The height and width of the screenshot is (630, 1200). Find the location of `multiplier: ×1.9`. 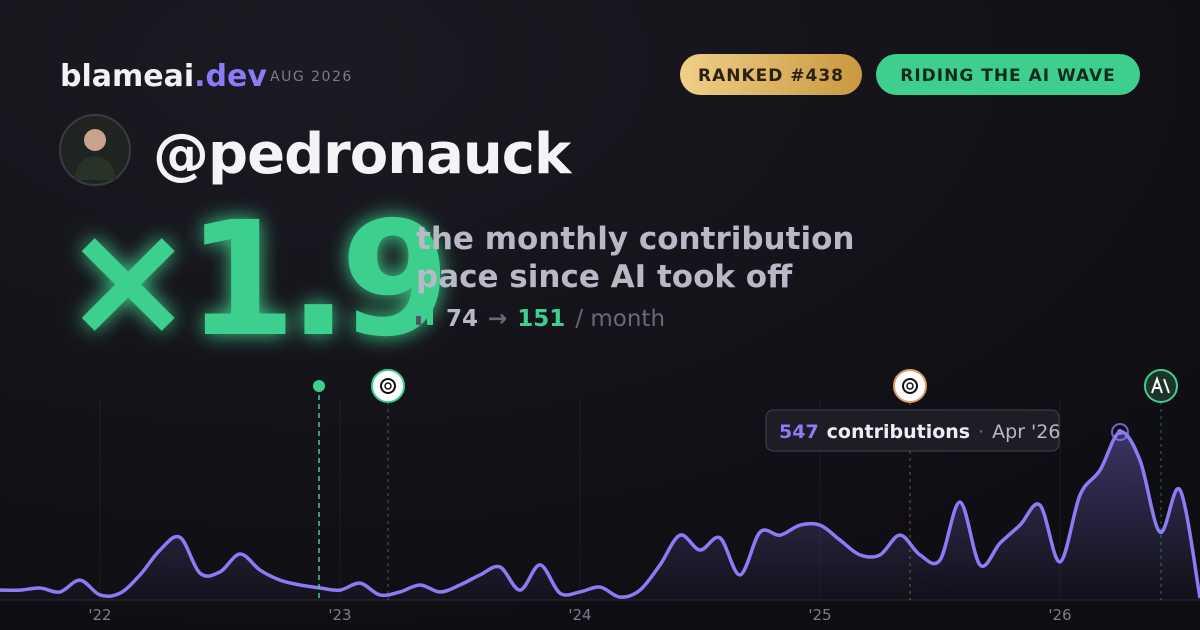

multiplier: ×1.9 is located at coordinates (252, 280).